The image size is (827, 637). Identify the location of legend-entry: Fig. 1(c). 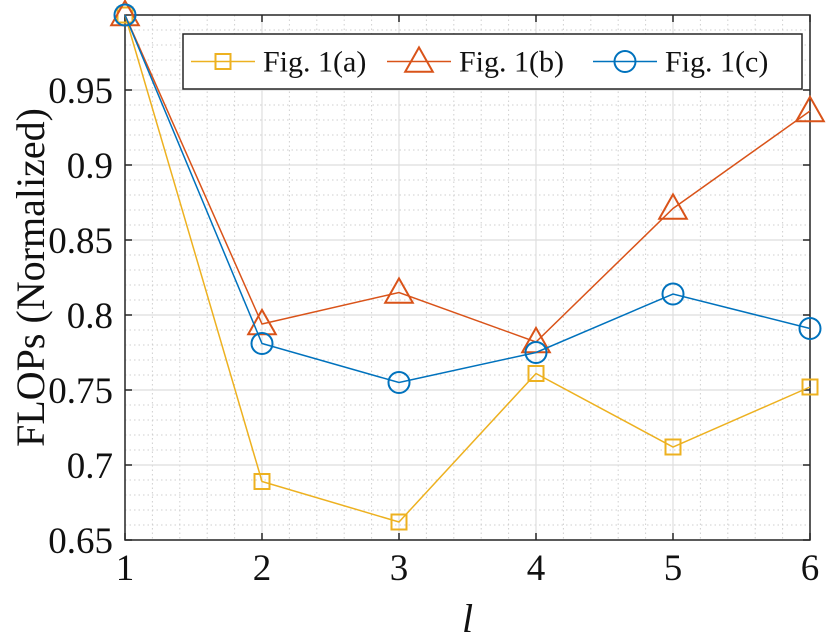
(680, 62).